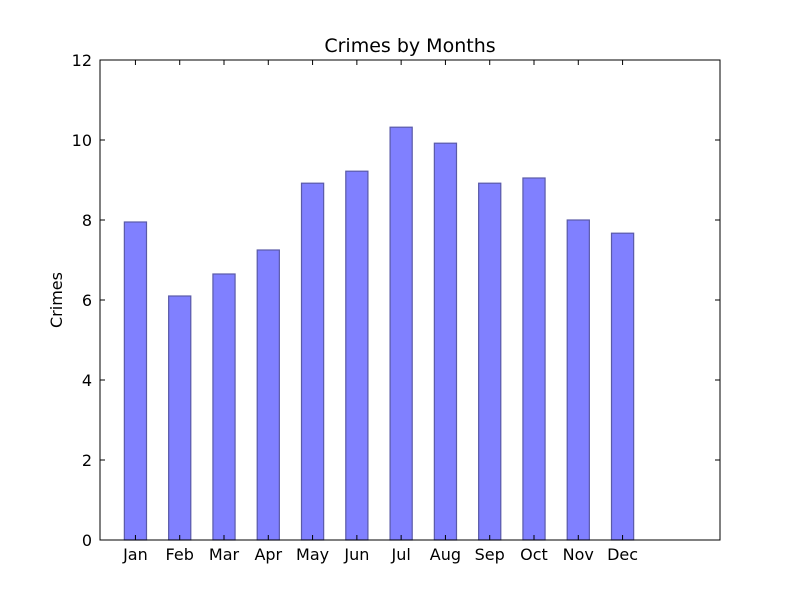 The height and width of the screenshot is (600, 800). Describe the element at coordinates (87, 460) in the screenshot. I see `y-tick-label: 2` at that location.